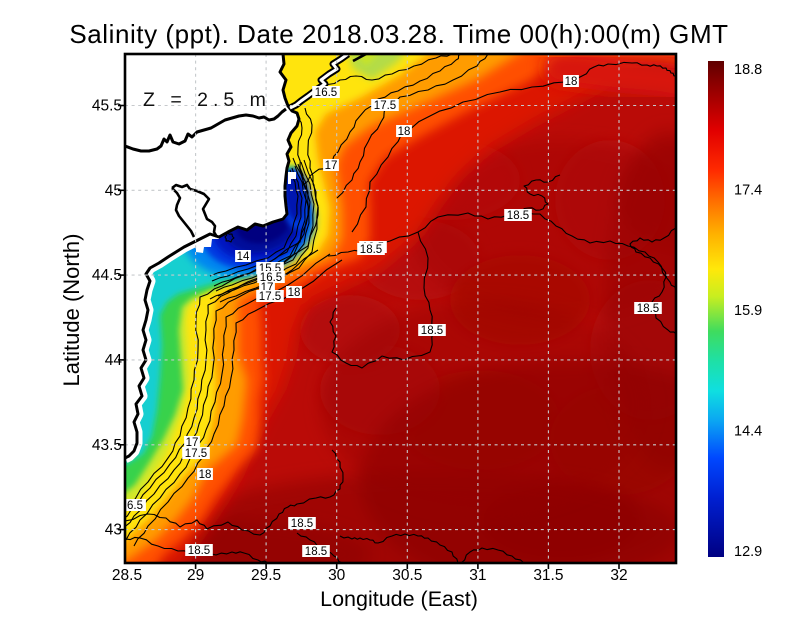 Image resolution: width=800 pixels, height=623 pixels. Describe the element at coordinates (399, 599) in the screenshot. I see `svg-text: Longitude (East)` at that location.